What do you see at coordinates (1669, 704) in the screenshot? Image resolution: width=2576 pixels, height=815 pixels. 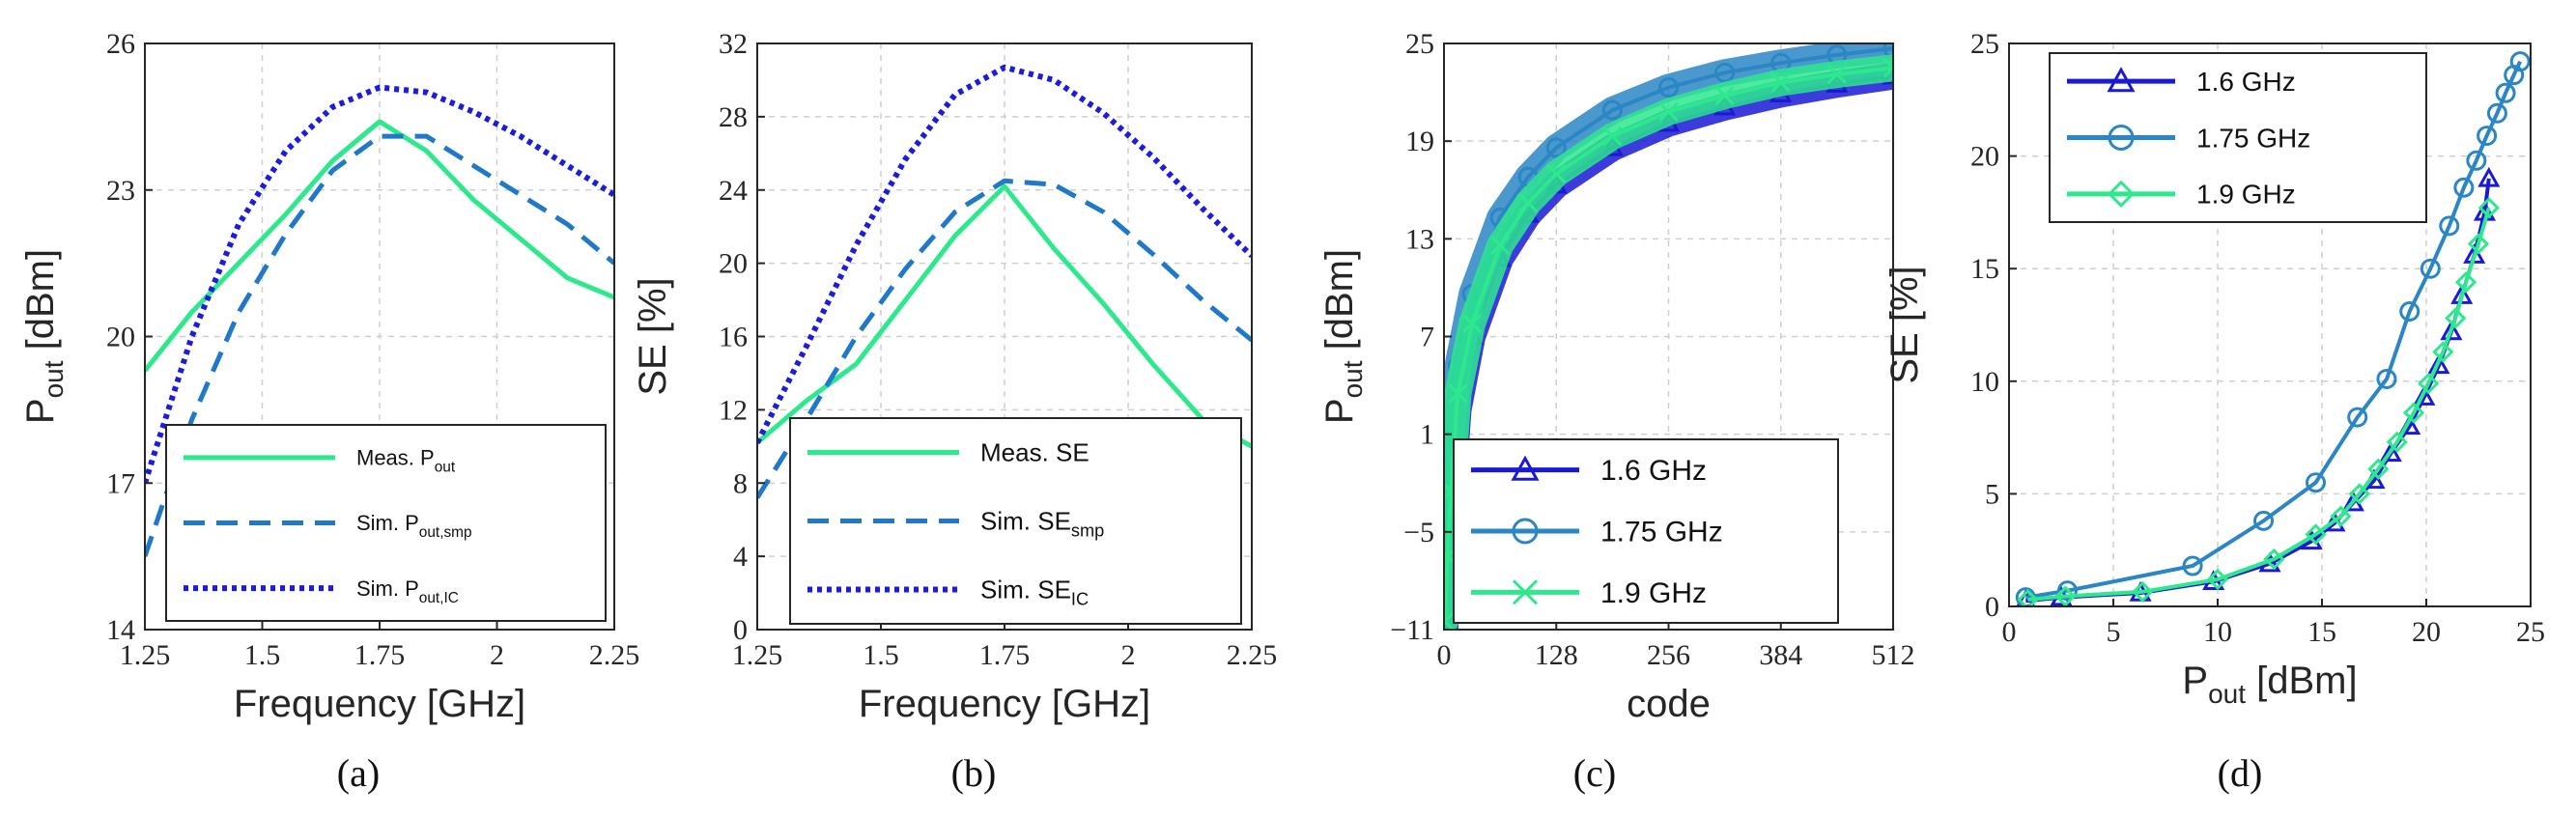 I see `text-span: code` at bounding box center [1669, 704].